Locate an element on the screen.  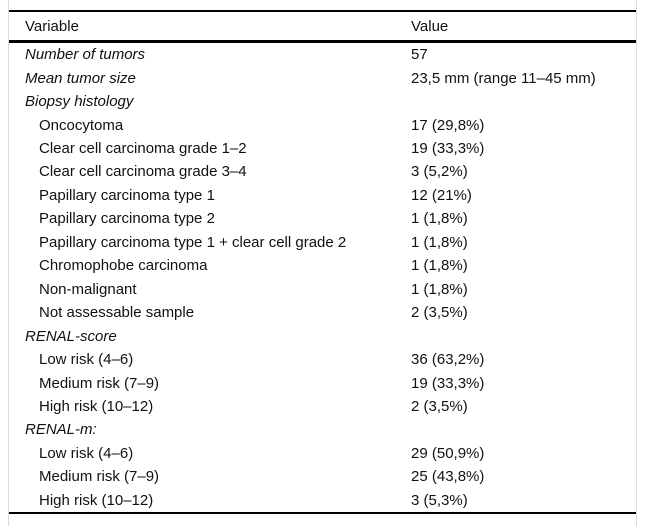
table-row: Low risk (4–6) 29 (50,9%) is located at coordinates (322, 453).